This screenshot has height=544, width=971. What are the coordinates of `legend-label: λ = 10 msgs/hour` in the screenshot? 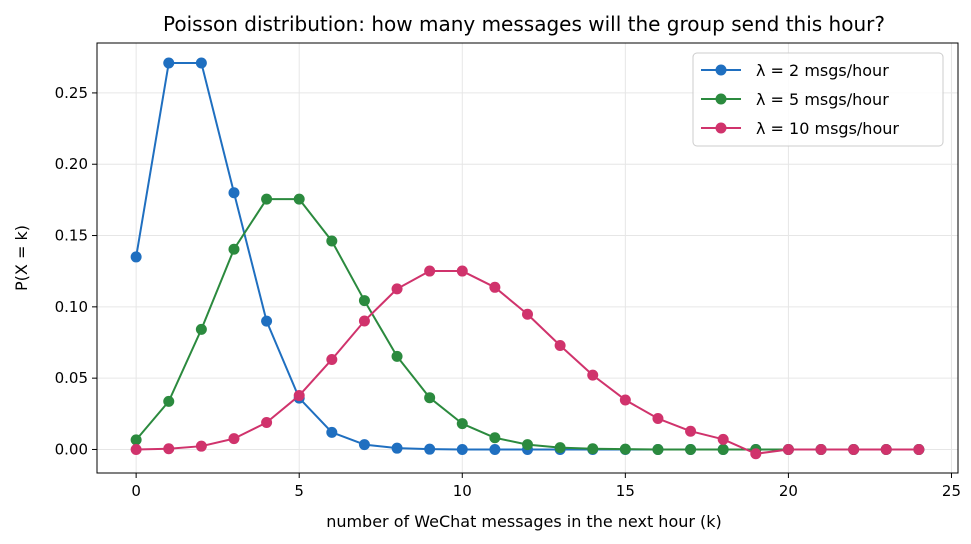 It's located at (827, 128).